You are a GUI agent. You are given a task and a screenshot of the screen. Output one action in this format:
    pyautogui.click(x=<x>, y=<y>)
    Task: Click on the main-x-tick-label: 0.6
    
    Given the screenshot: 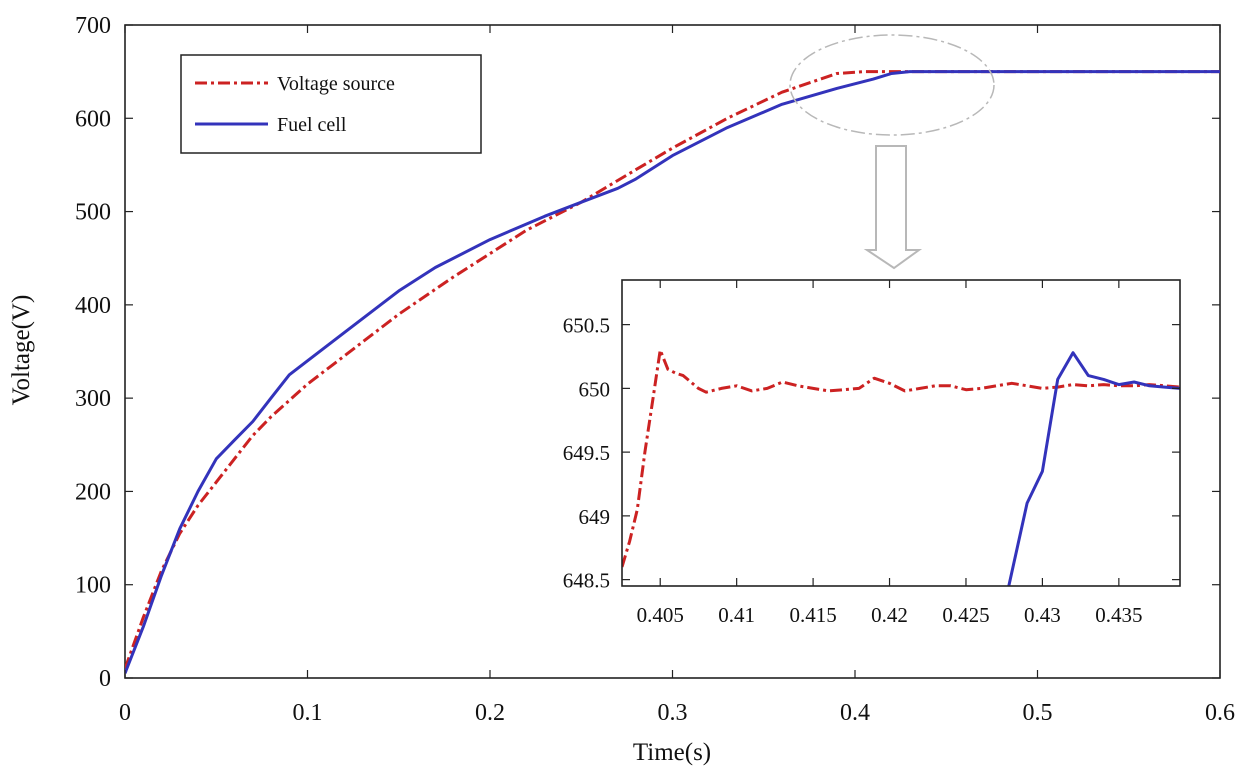 What is the action you would take?
    pyautogui.click(x=1220, y=713)
    